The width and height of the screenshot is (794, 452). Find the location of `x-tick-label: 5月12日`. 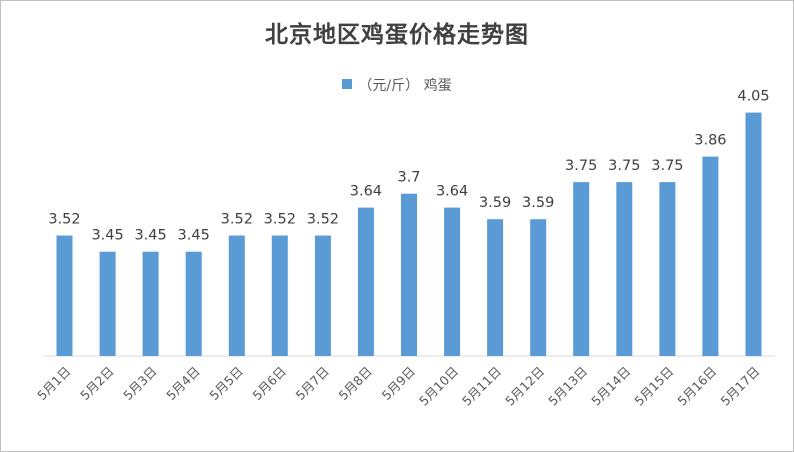

x-tick-label: 5月12日 is located at coordinates (524, 386).